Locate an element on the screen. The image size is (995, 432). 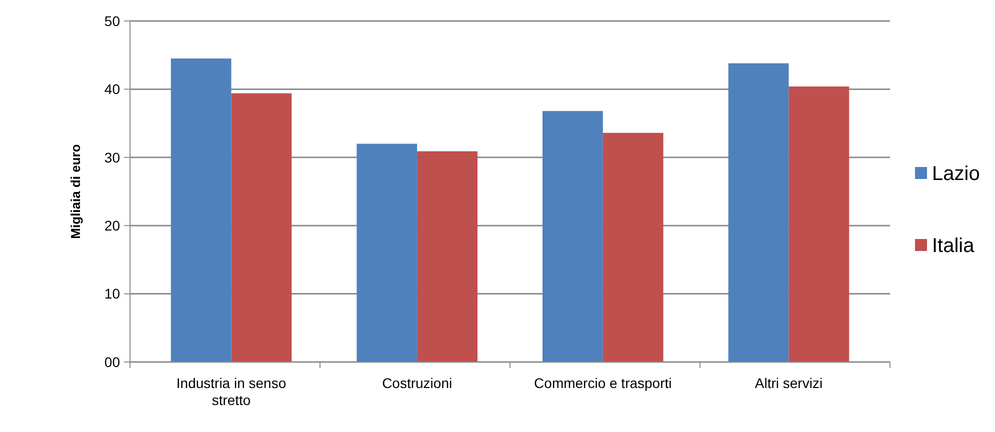
y-tick-label: 00 is located at coordinates (112, 362).